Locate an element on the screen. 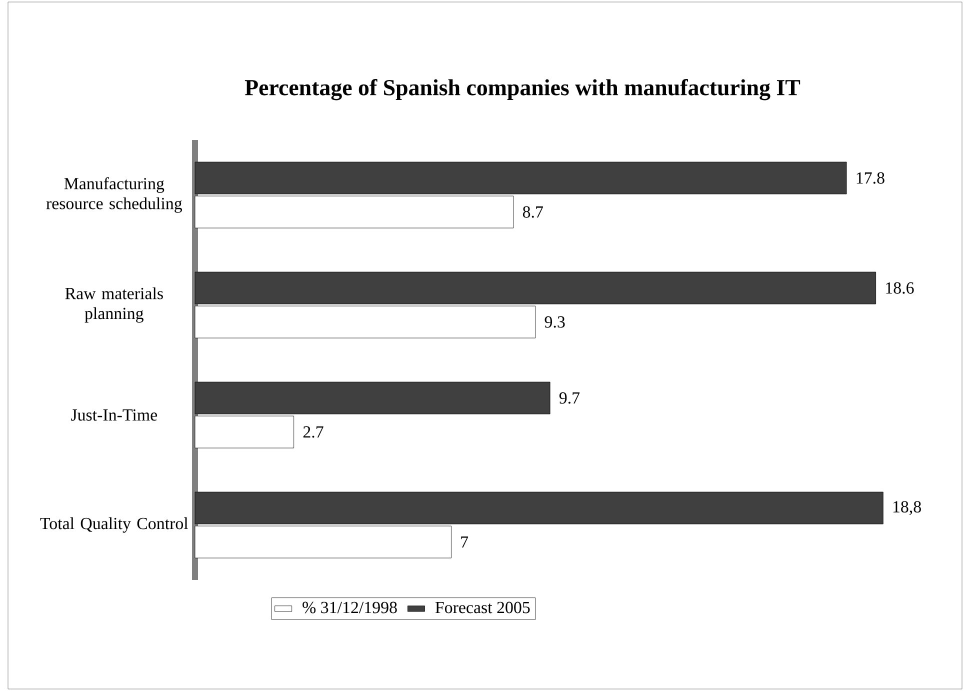 The height and width of the screenshot is (691, 970). data-label: 17.8 is located at coordinates (870, 178).